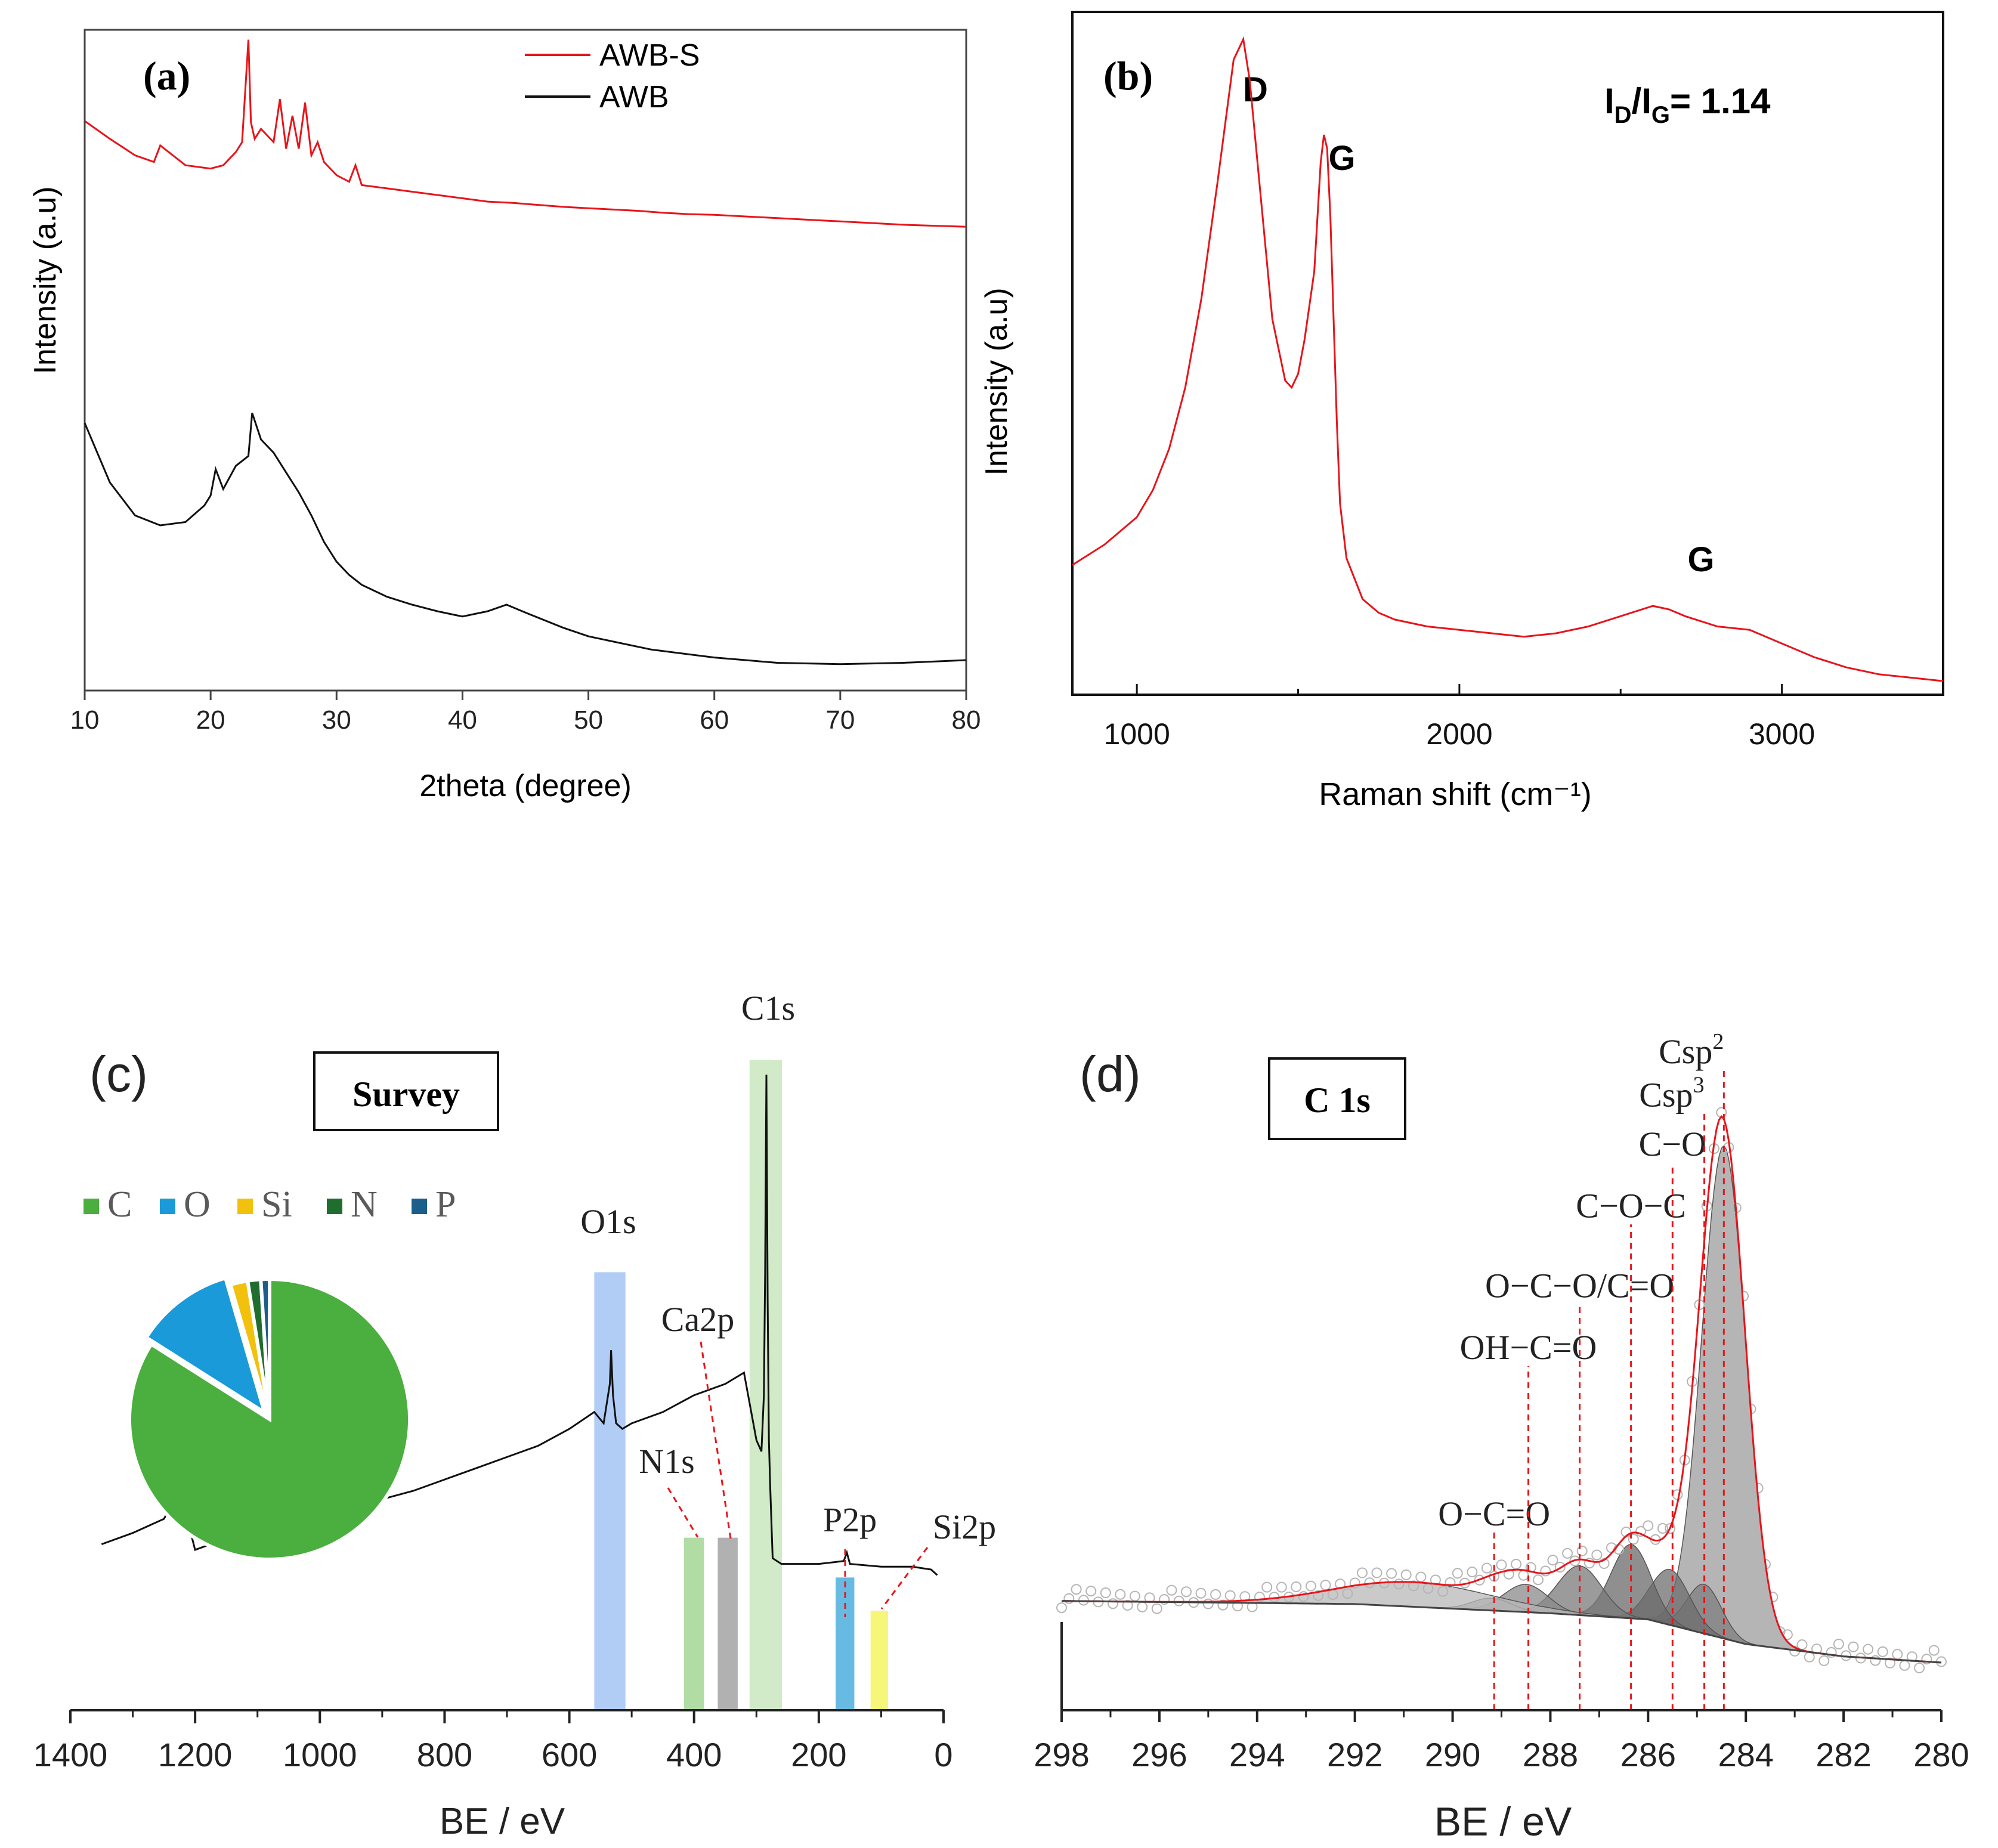  What do you see at coordinates (1609, 101) in the screenshot?
I see `ratio-i: I` at bounding box center [1609, 101].